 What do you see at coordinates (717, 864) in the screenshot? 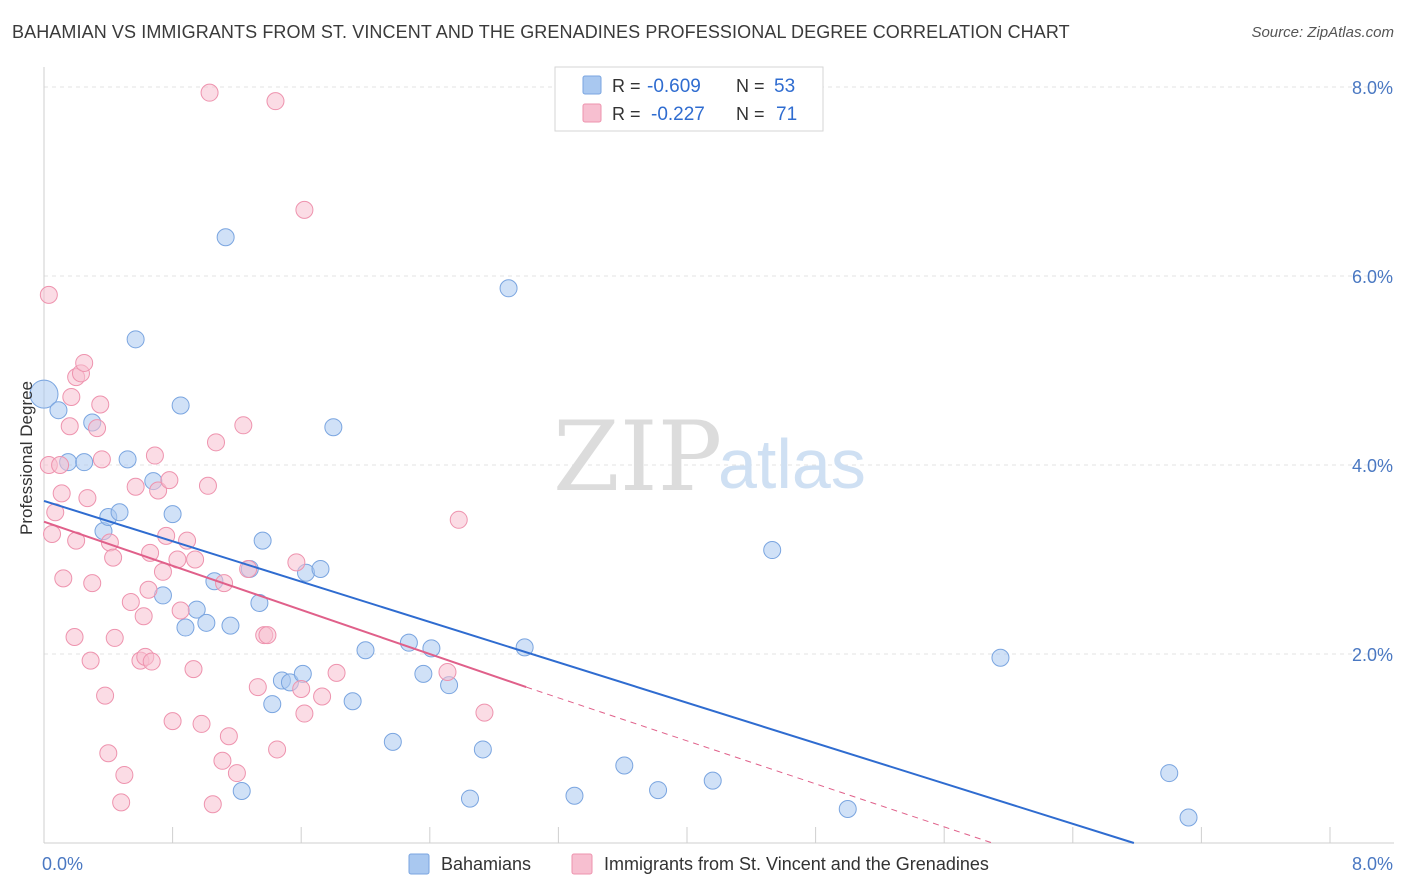
I see `x-tick-labels: 0.0% 8.0%` at bounding box center [717, 864].